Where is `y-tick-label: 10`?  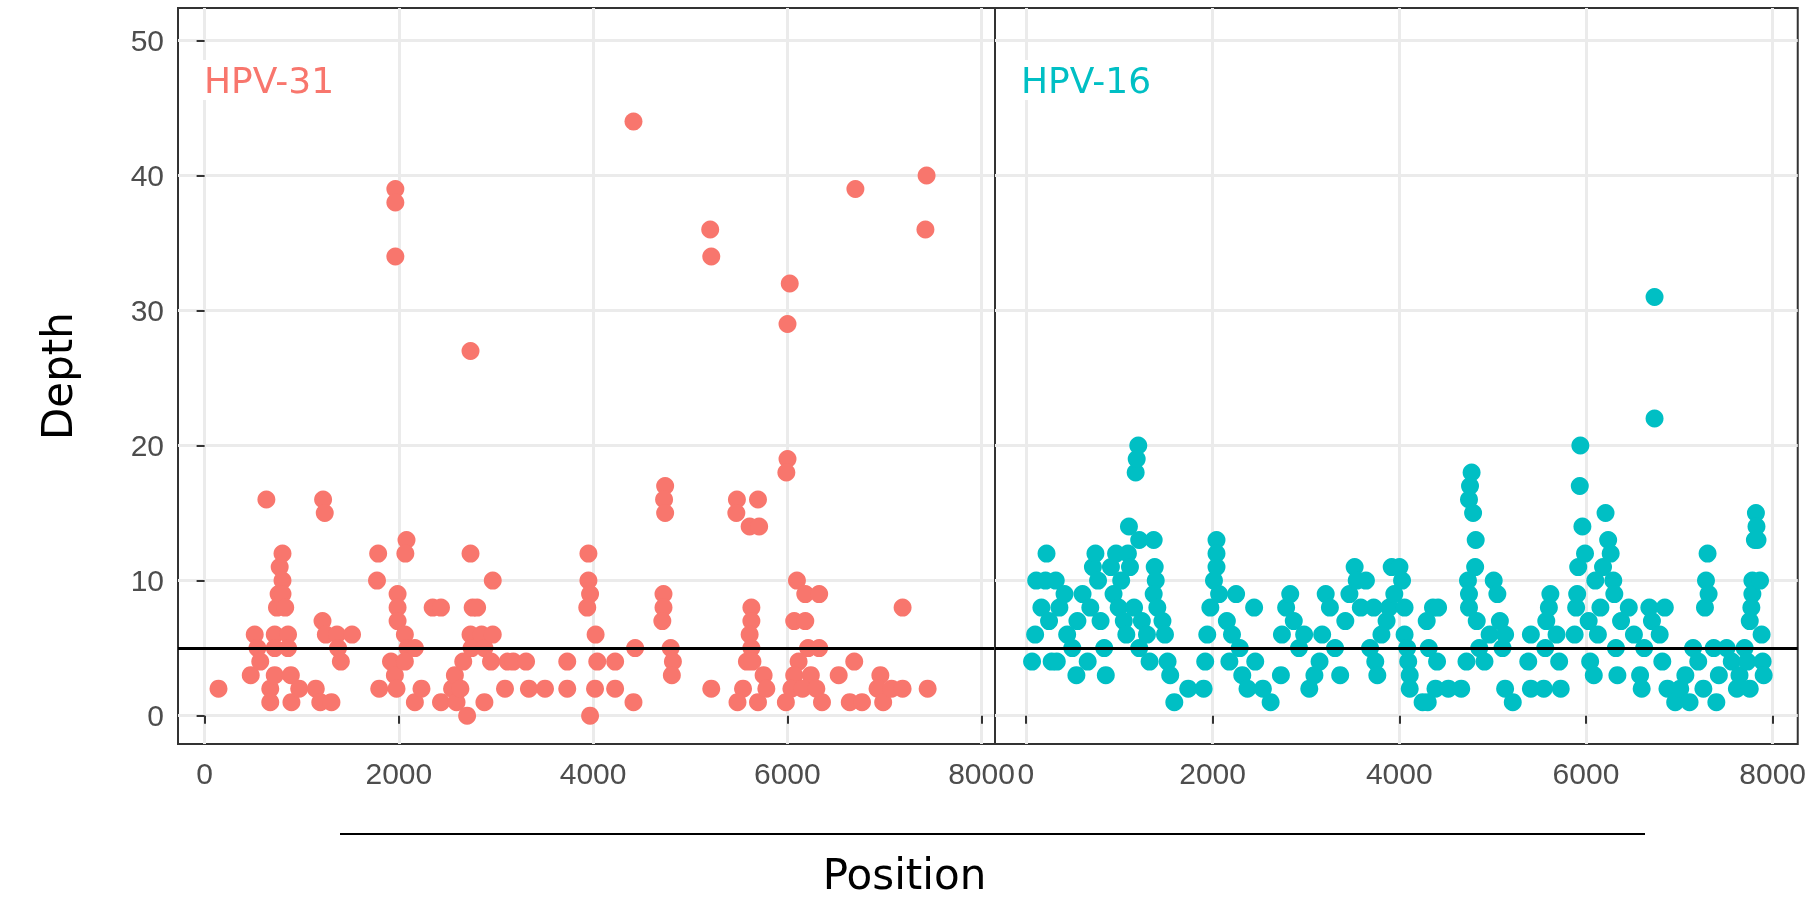
y-tick-label: 10 is located at coordinates (147, 581).